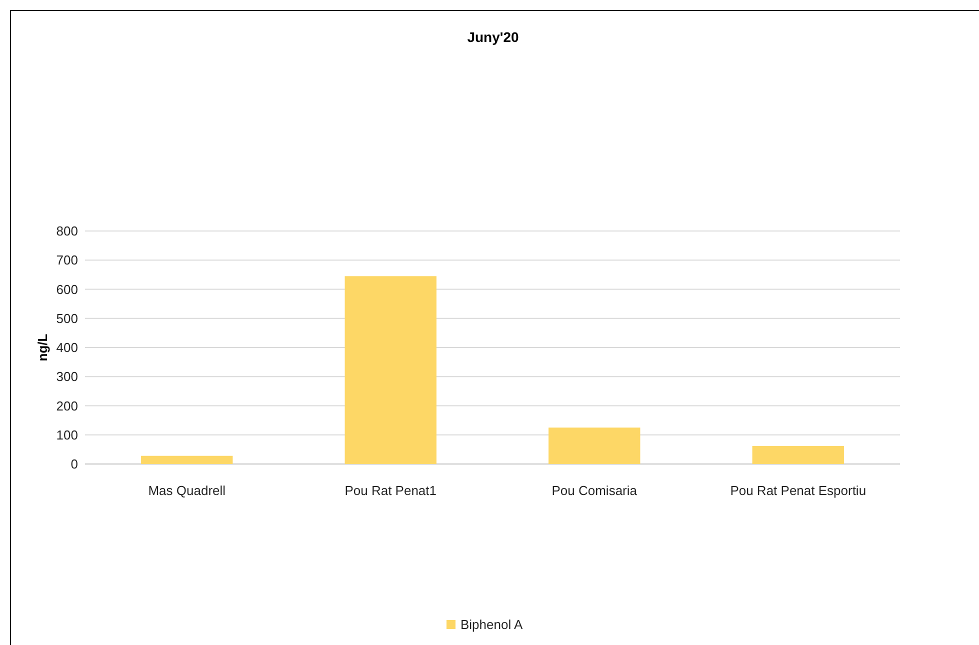 This screenshot has height=645, width=979. Describe the element at coordinates (491, 624) in the screenshot. I see `legend-label: Biphenol A` at that location.